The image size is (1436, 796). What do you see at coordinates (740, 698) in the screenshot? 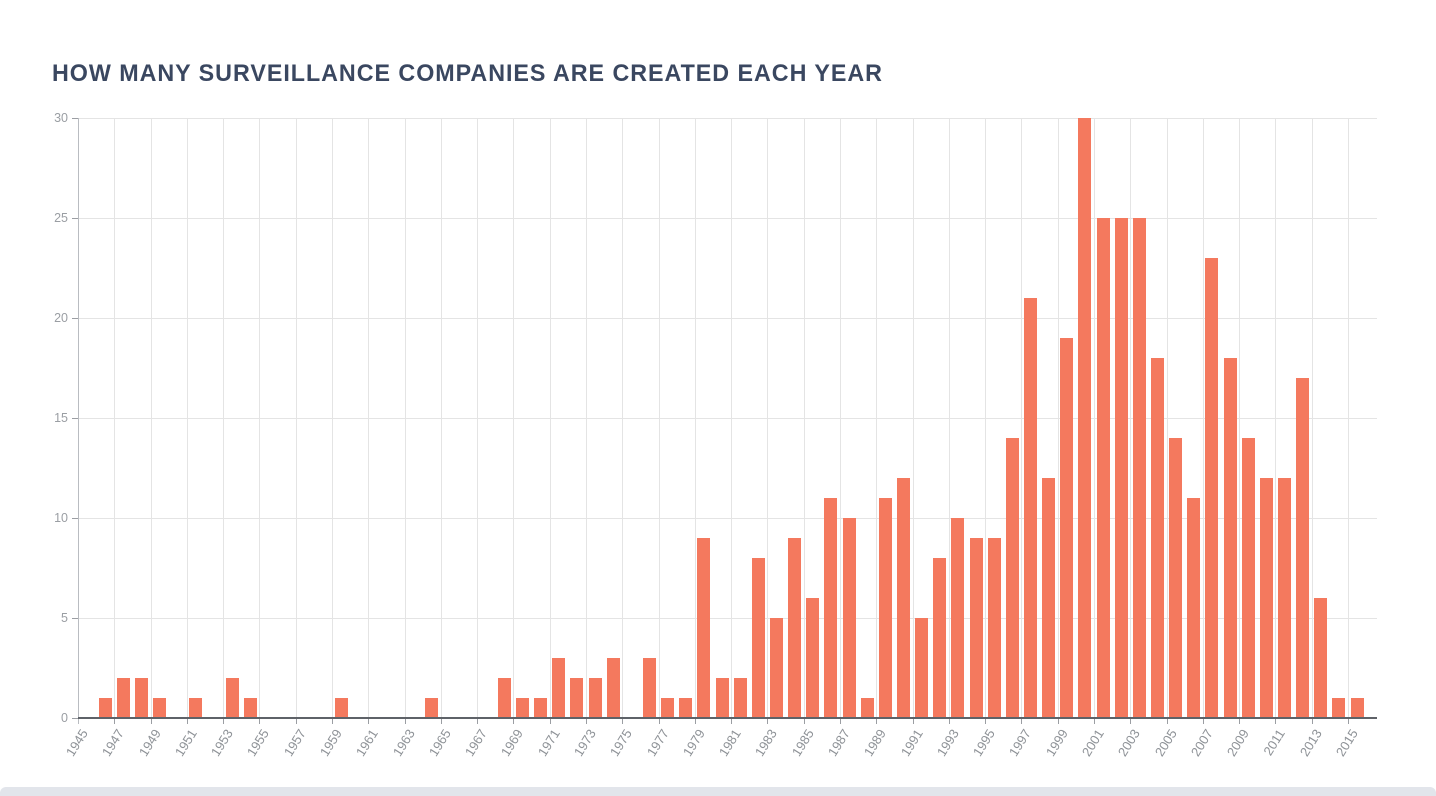
I see `bar-1981` at bounding box center [740, 698].